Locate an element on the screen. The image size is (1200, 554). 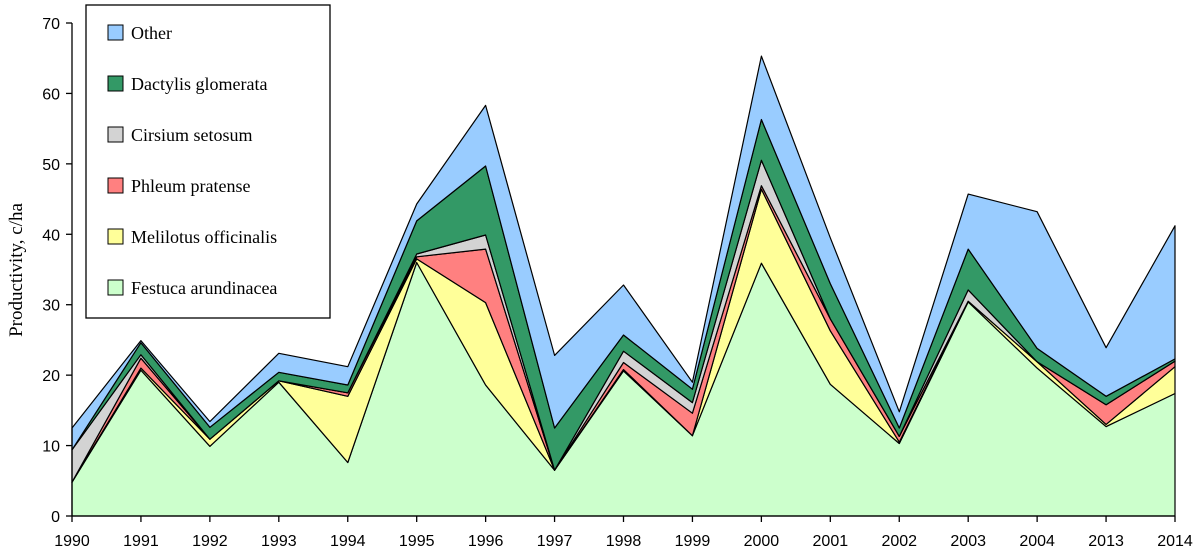
y-tick-label: 40 is located at coordinates (51, 235).